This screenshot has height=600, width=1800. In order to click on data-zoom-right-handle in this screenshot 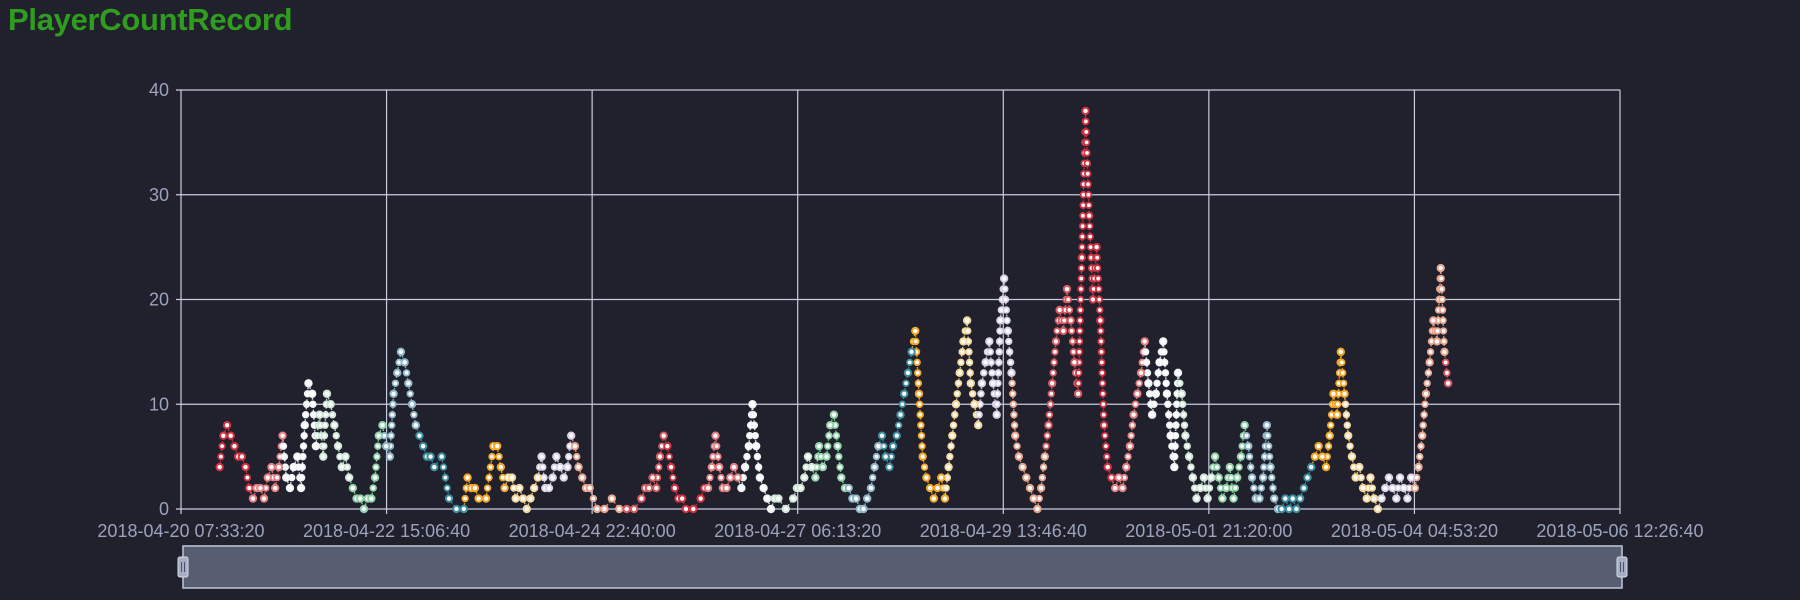, I will do `click(1622, 567)`.